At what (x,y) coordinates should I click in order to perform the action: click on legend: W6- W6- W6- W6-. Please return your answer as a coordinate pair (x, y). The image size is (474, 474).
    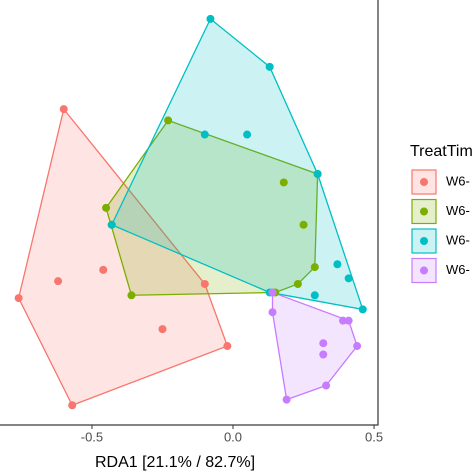
    Looking at the image, I should click on (440, 226).